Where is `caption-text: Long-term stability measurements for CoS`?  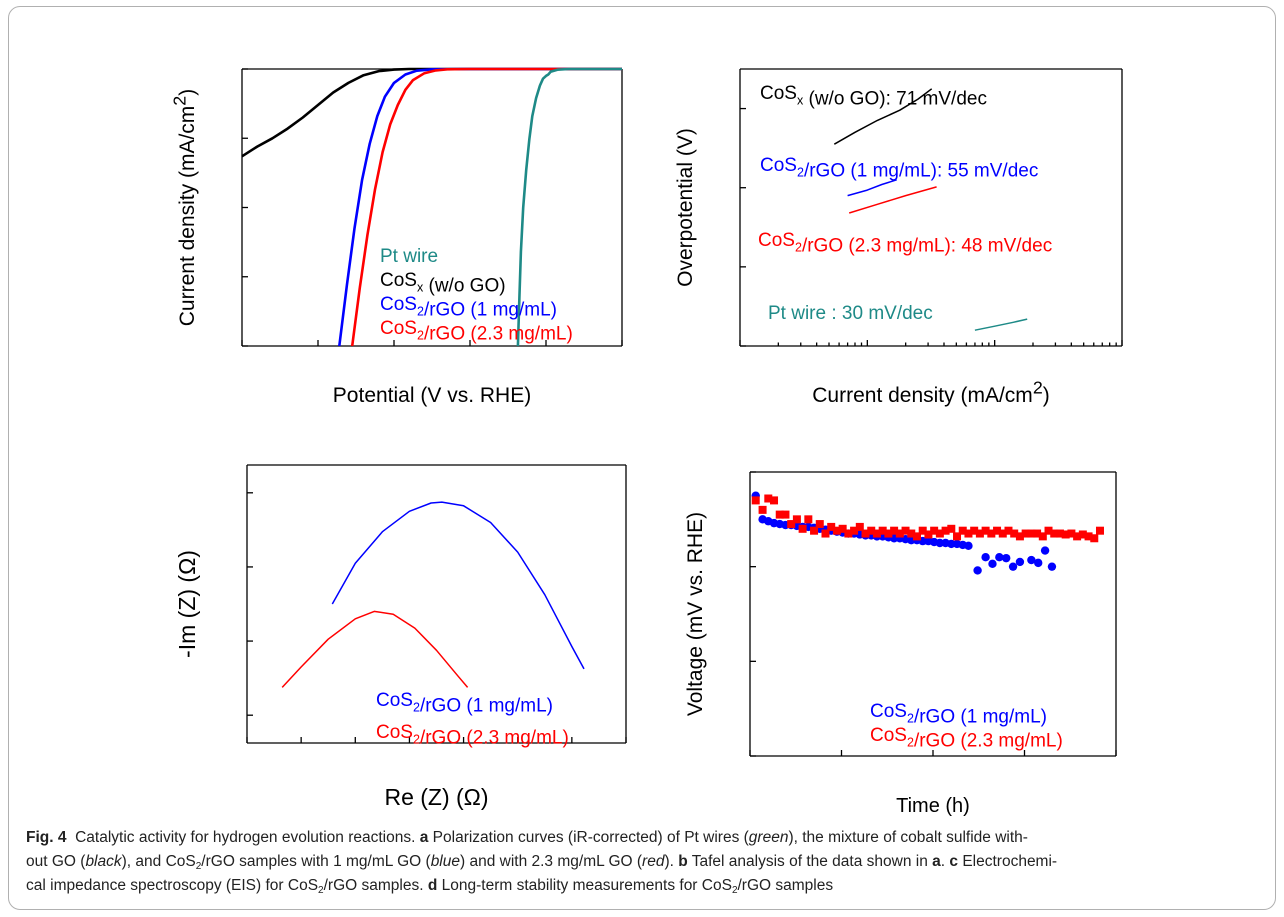 caption-text: Long-term stability measurements for CoS is located at coordinates (586, 885).